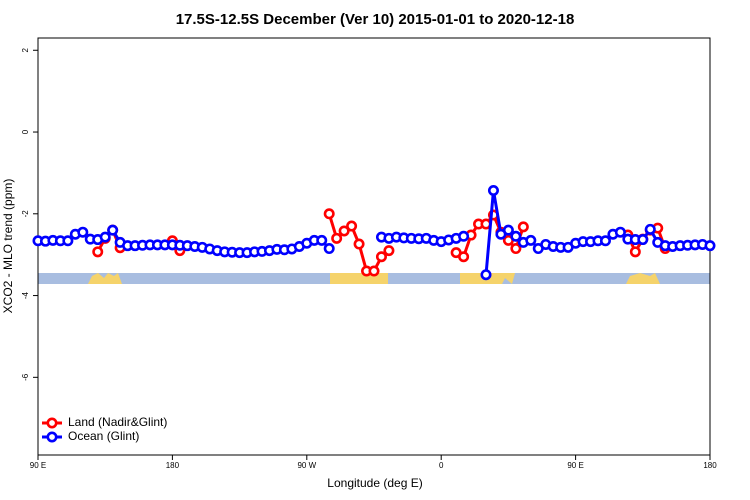  I want to click on y-tick-label: -2, so click(25, 214).